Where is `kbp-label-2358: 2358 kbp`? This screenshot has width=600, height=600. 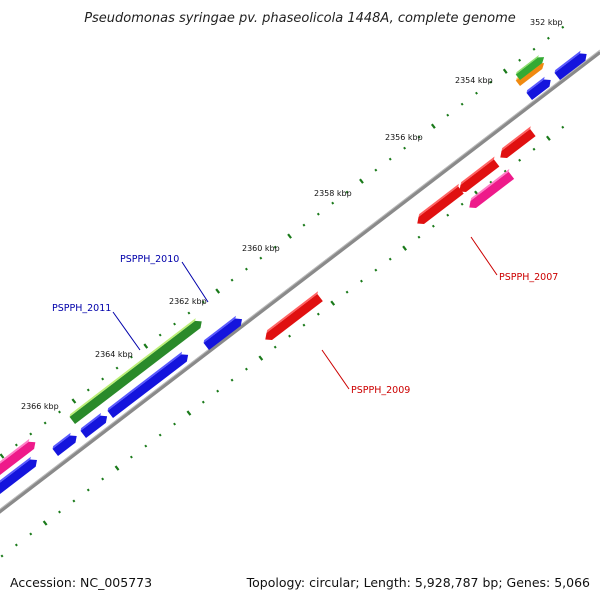 kbp-label-2358: 2358 kbp is located at coordinates (333, 193).